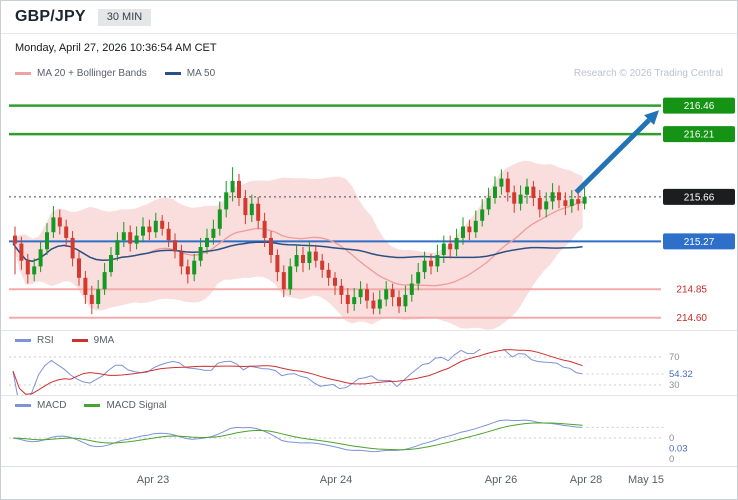 The width and height of the screenshot is (738, 500). What do you see at coordinates (369, 481) in the screenshot?
I see `x-axis: Apr 23 Apr 24 Apr 26 Apr 28 May 15` at bounding box center [369, 481].